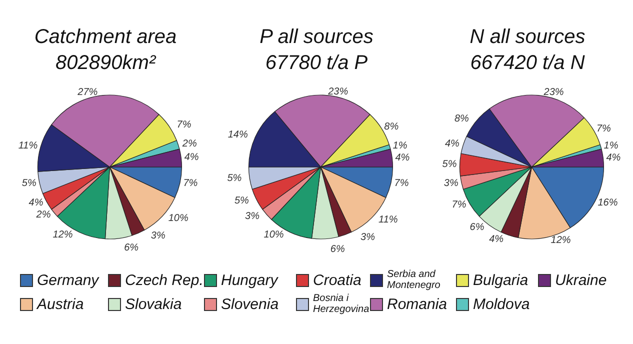 The height and width of the screenshot is (344, 633). Describe the element at coordinates (500, 280) in the screenshot. I see `legend-label: Bulgaria` at that location.